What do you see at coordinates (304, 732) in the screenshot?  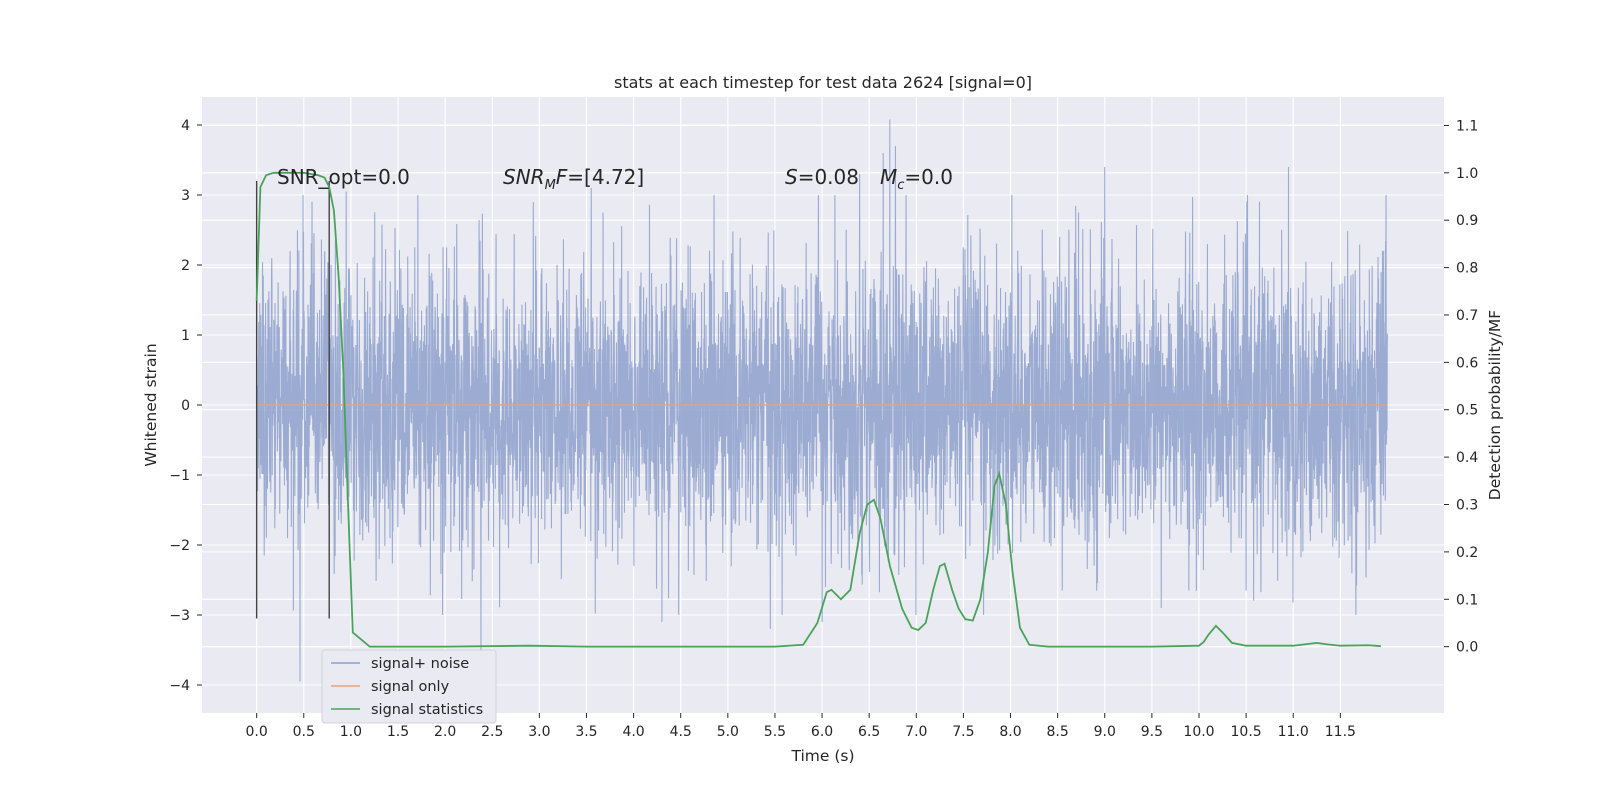 I see `x-tick-label: 0.5` at bounding box center [304, 732].